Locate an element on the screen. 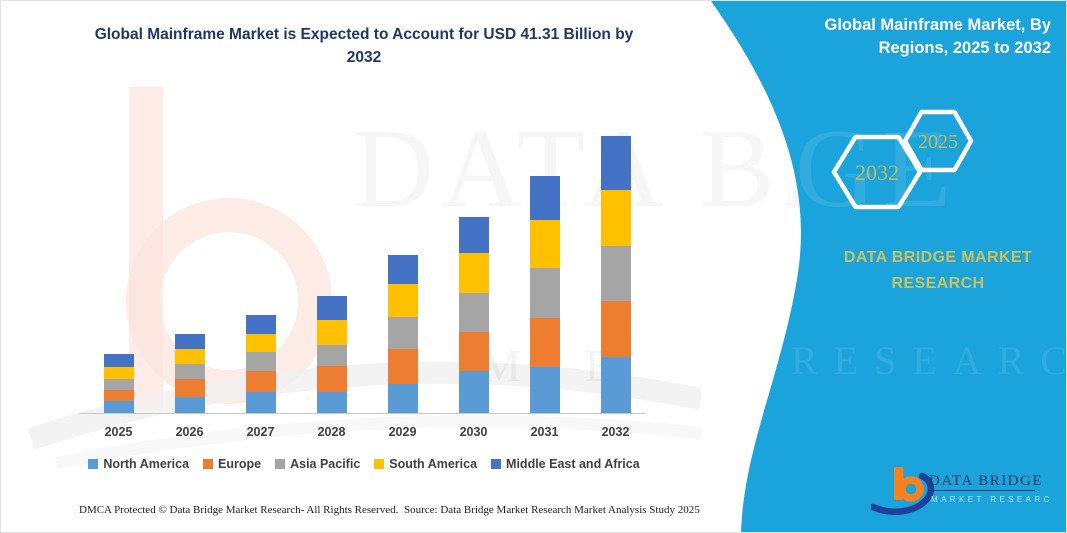 This screenshot has height=533, width=1067. bar-segment-north-america-2032 is located at coordinates (615, 385).